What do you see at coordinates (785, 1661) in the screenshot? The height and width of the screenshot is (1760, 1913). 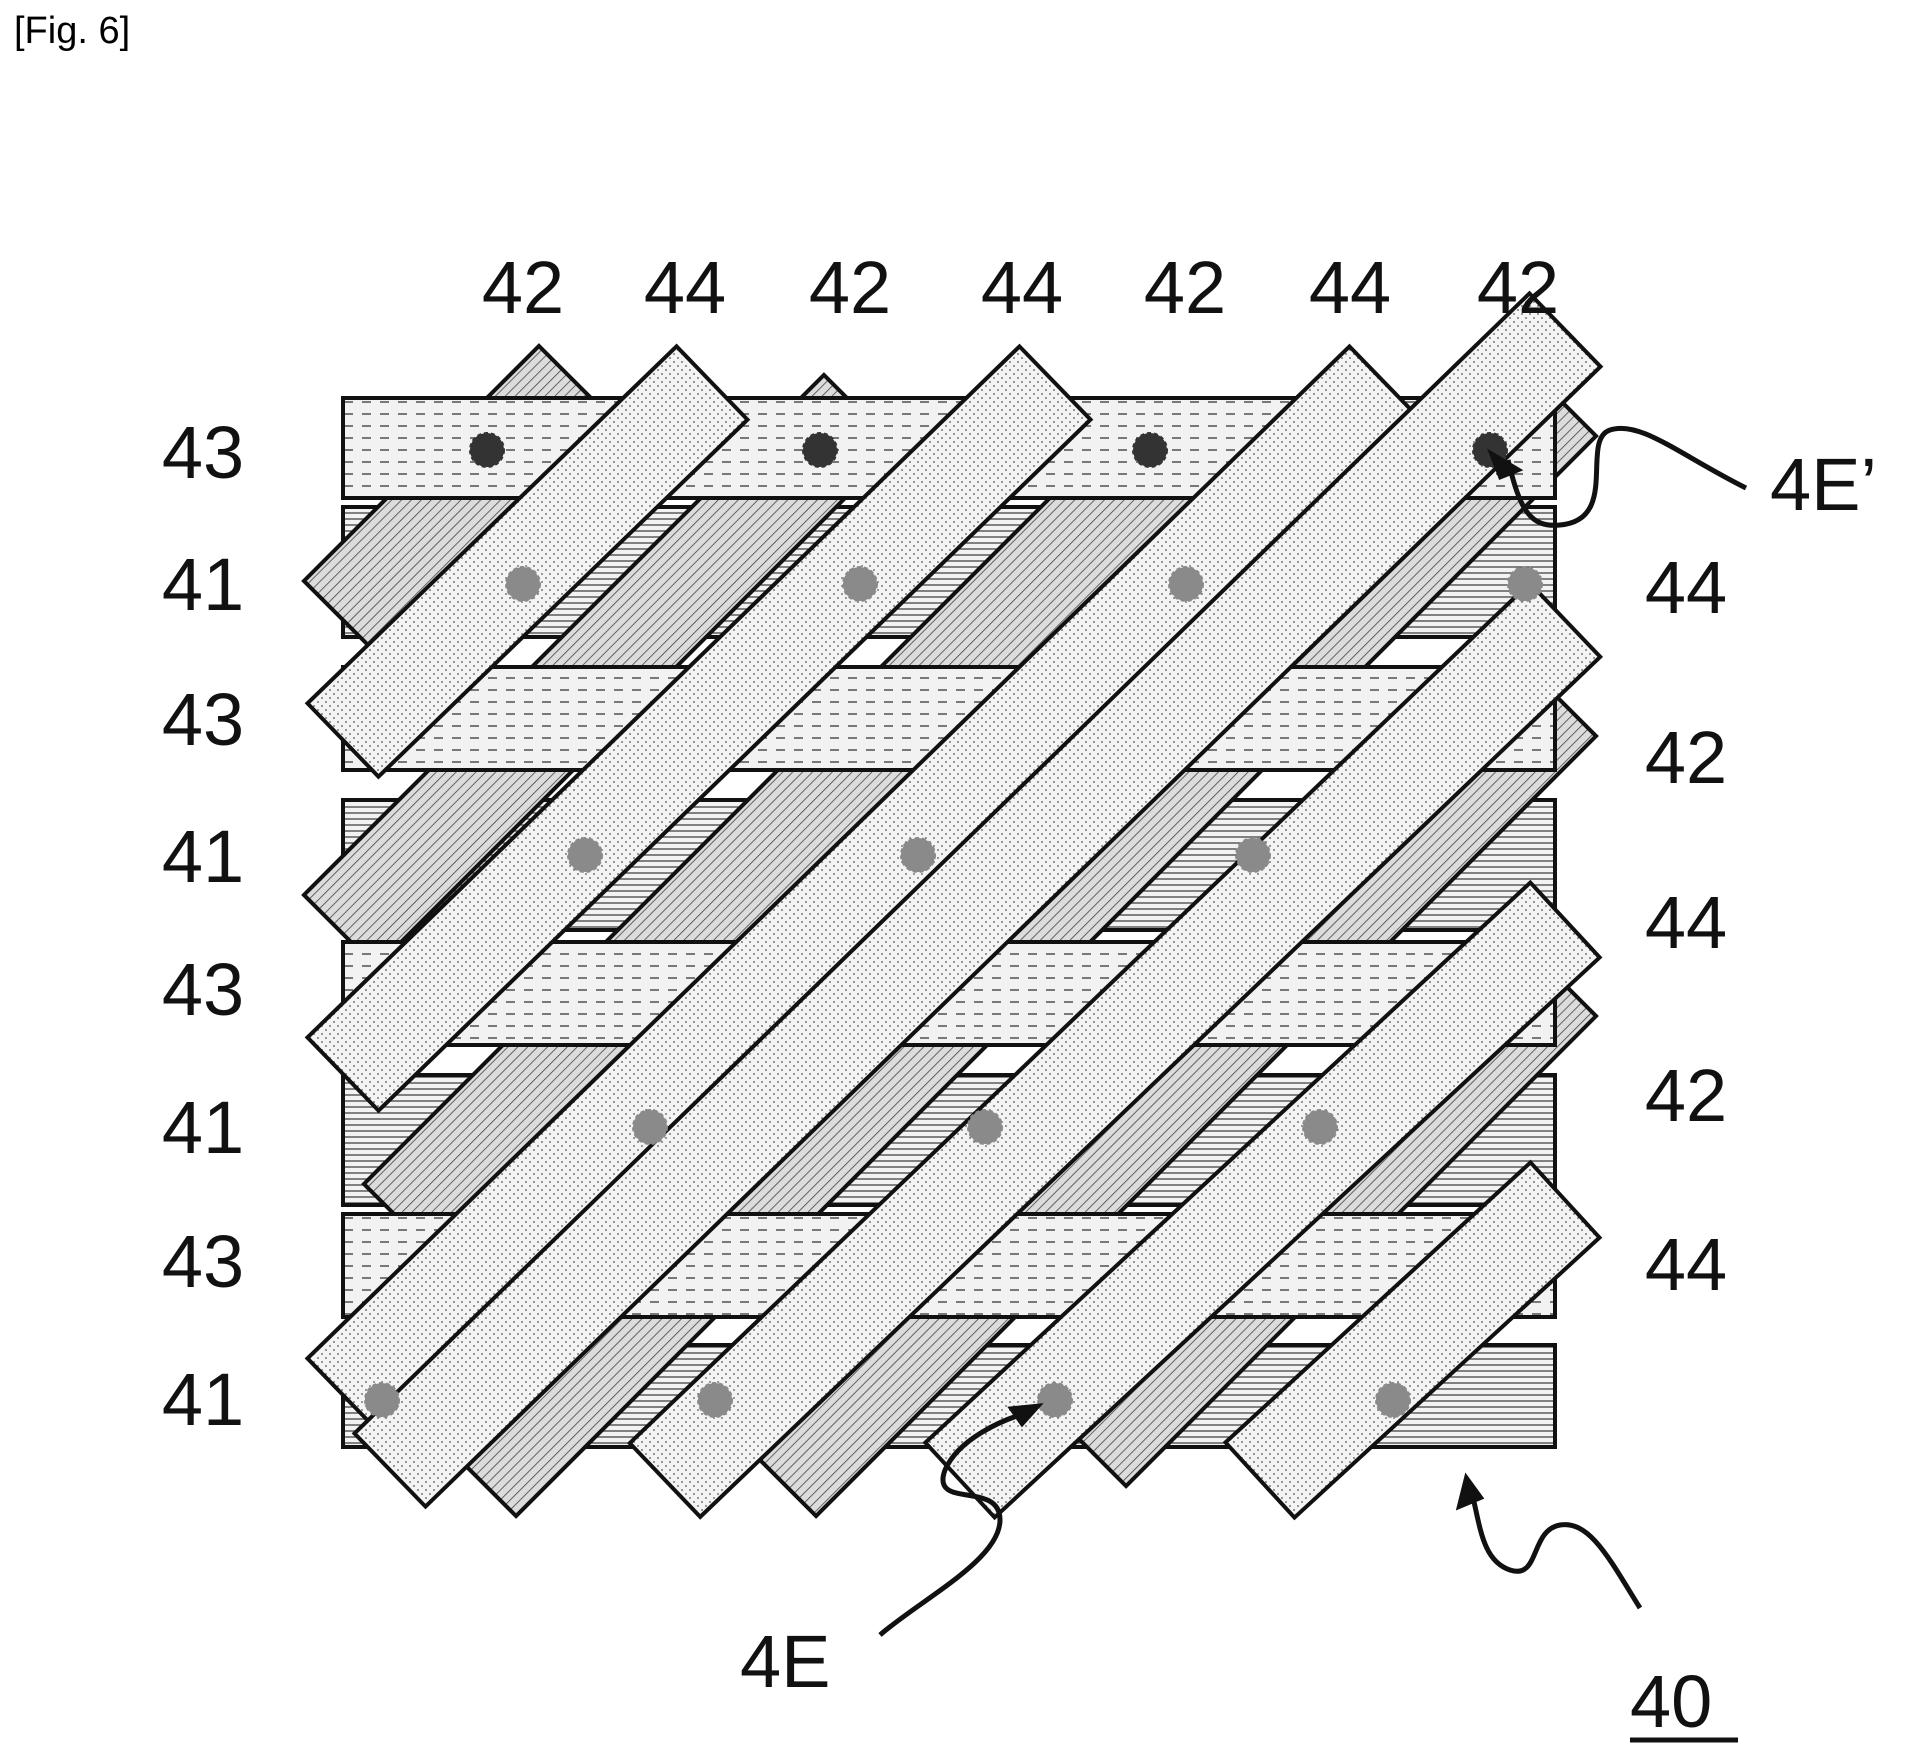 I see `callout-4e-label: 4E` at bounding box center [785, 1661].